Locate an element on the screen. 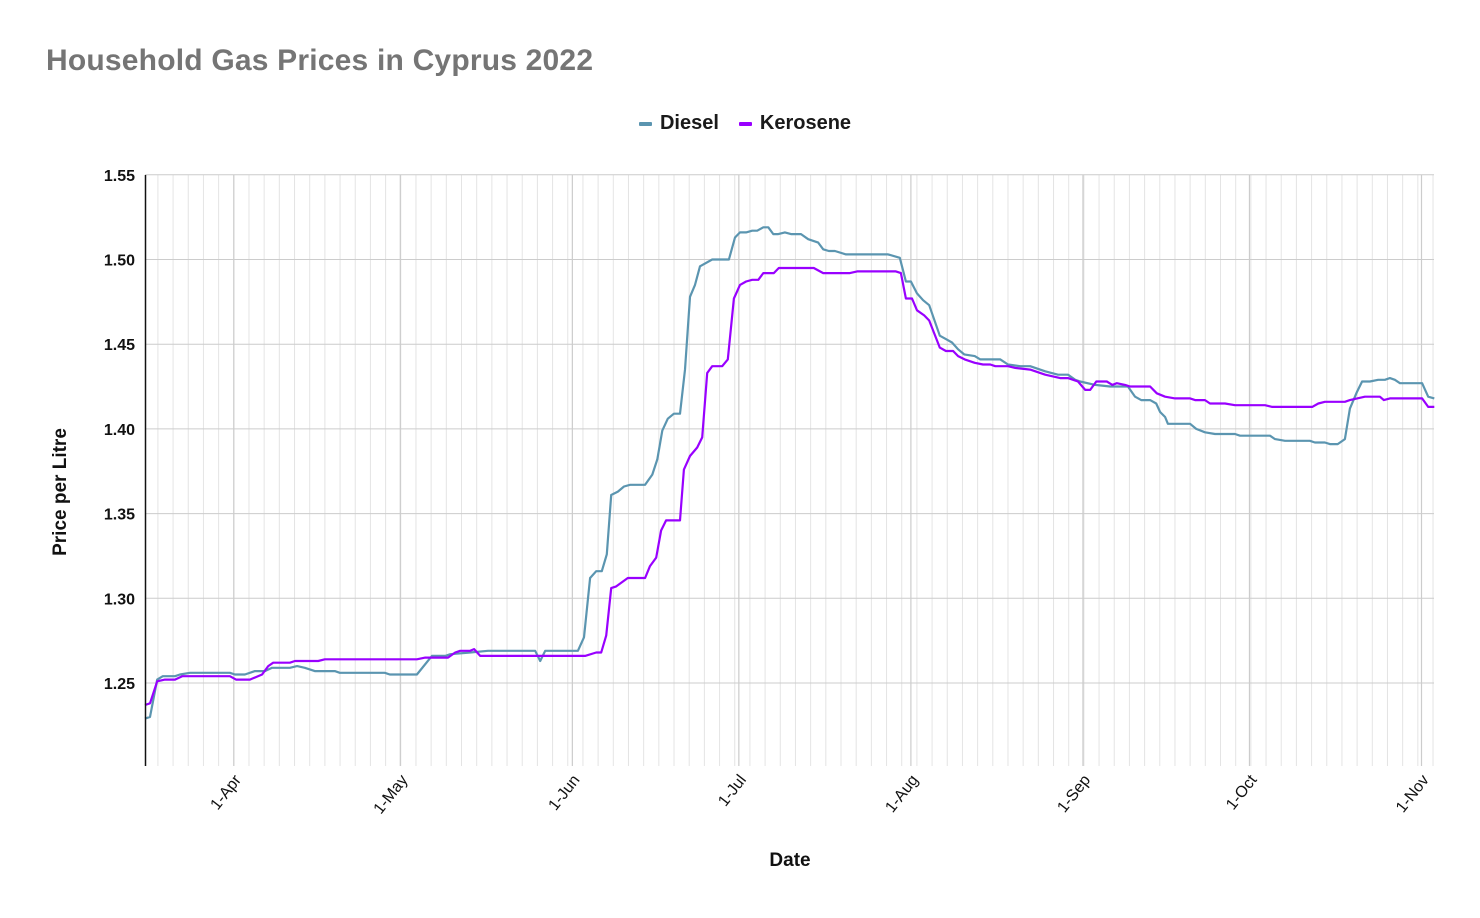 Image resolution: width=1480 pixels, height=918 pixels. x-tick-label: 1-Jun is located at coordinates (564, 793).